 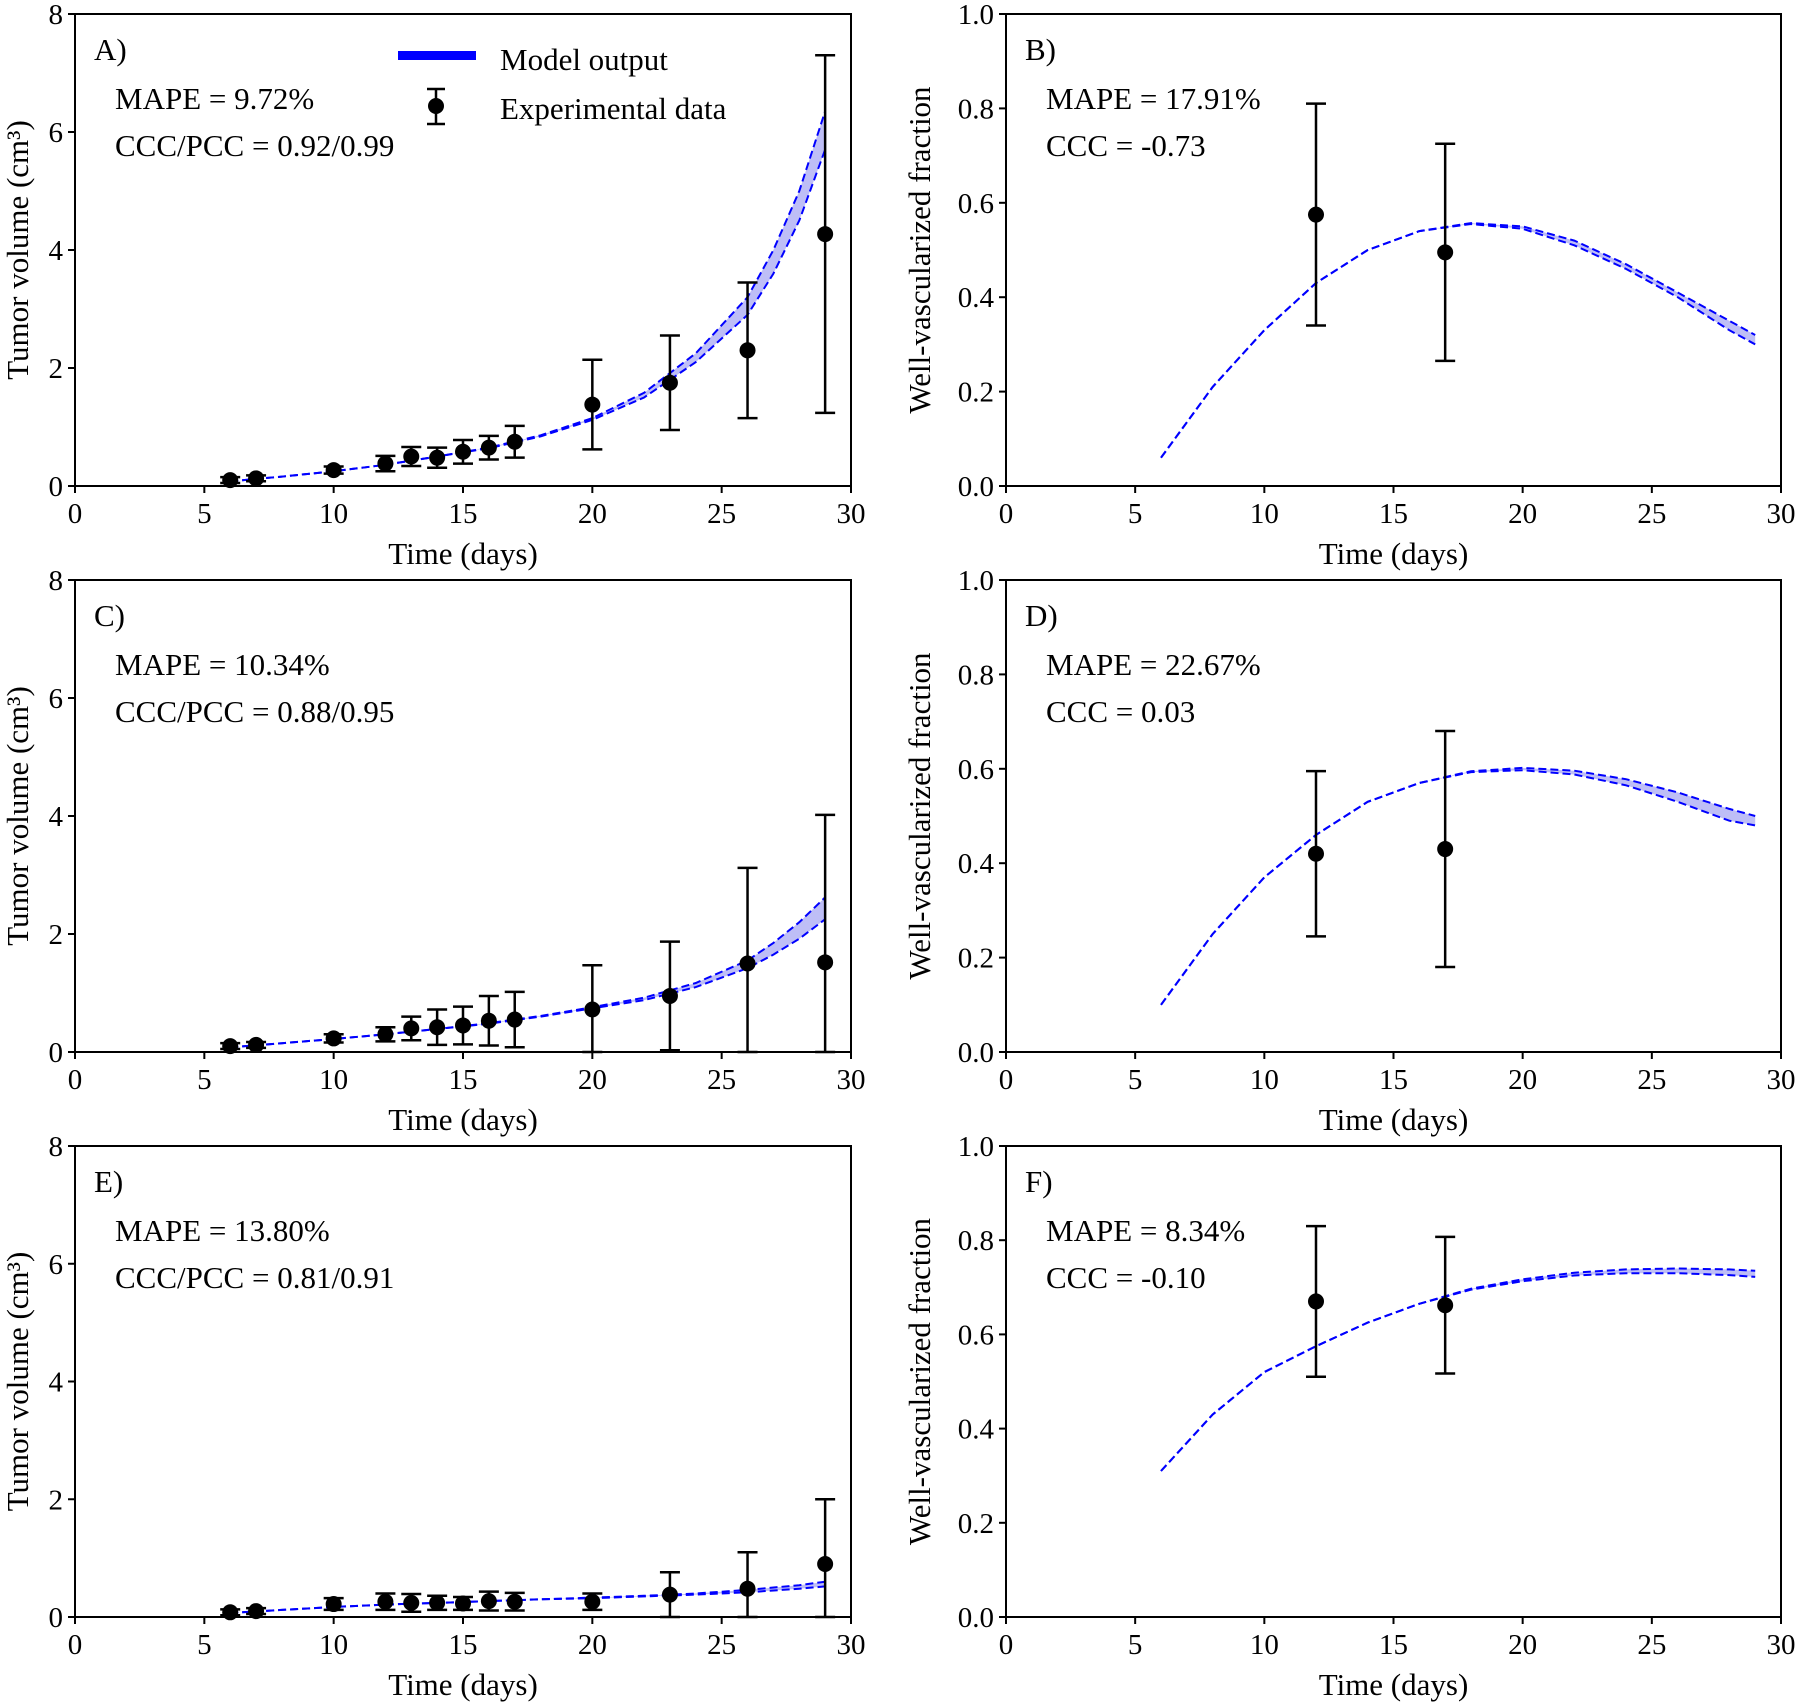 What do you see at coordinates (976, 864) in the screenshot?
I see `y-tick-label: 0.4` at bounding box center [976, 864].